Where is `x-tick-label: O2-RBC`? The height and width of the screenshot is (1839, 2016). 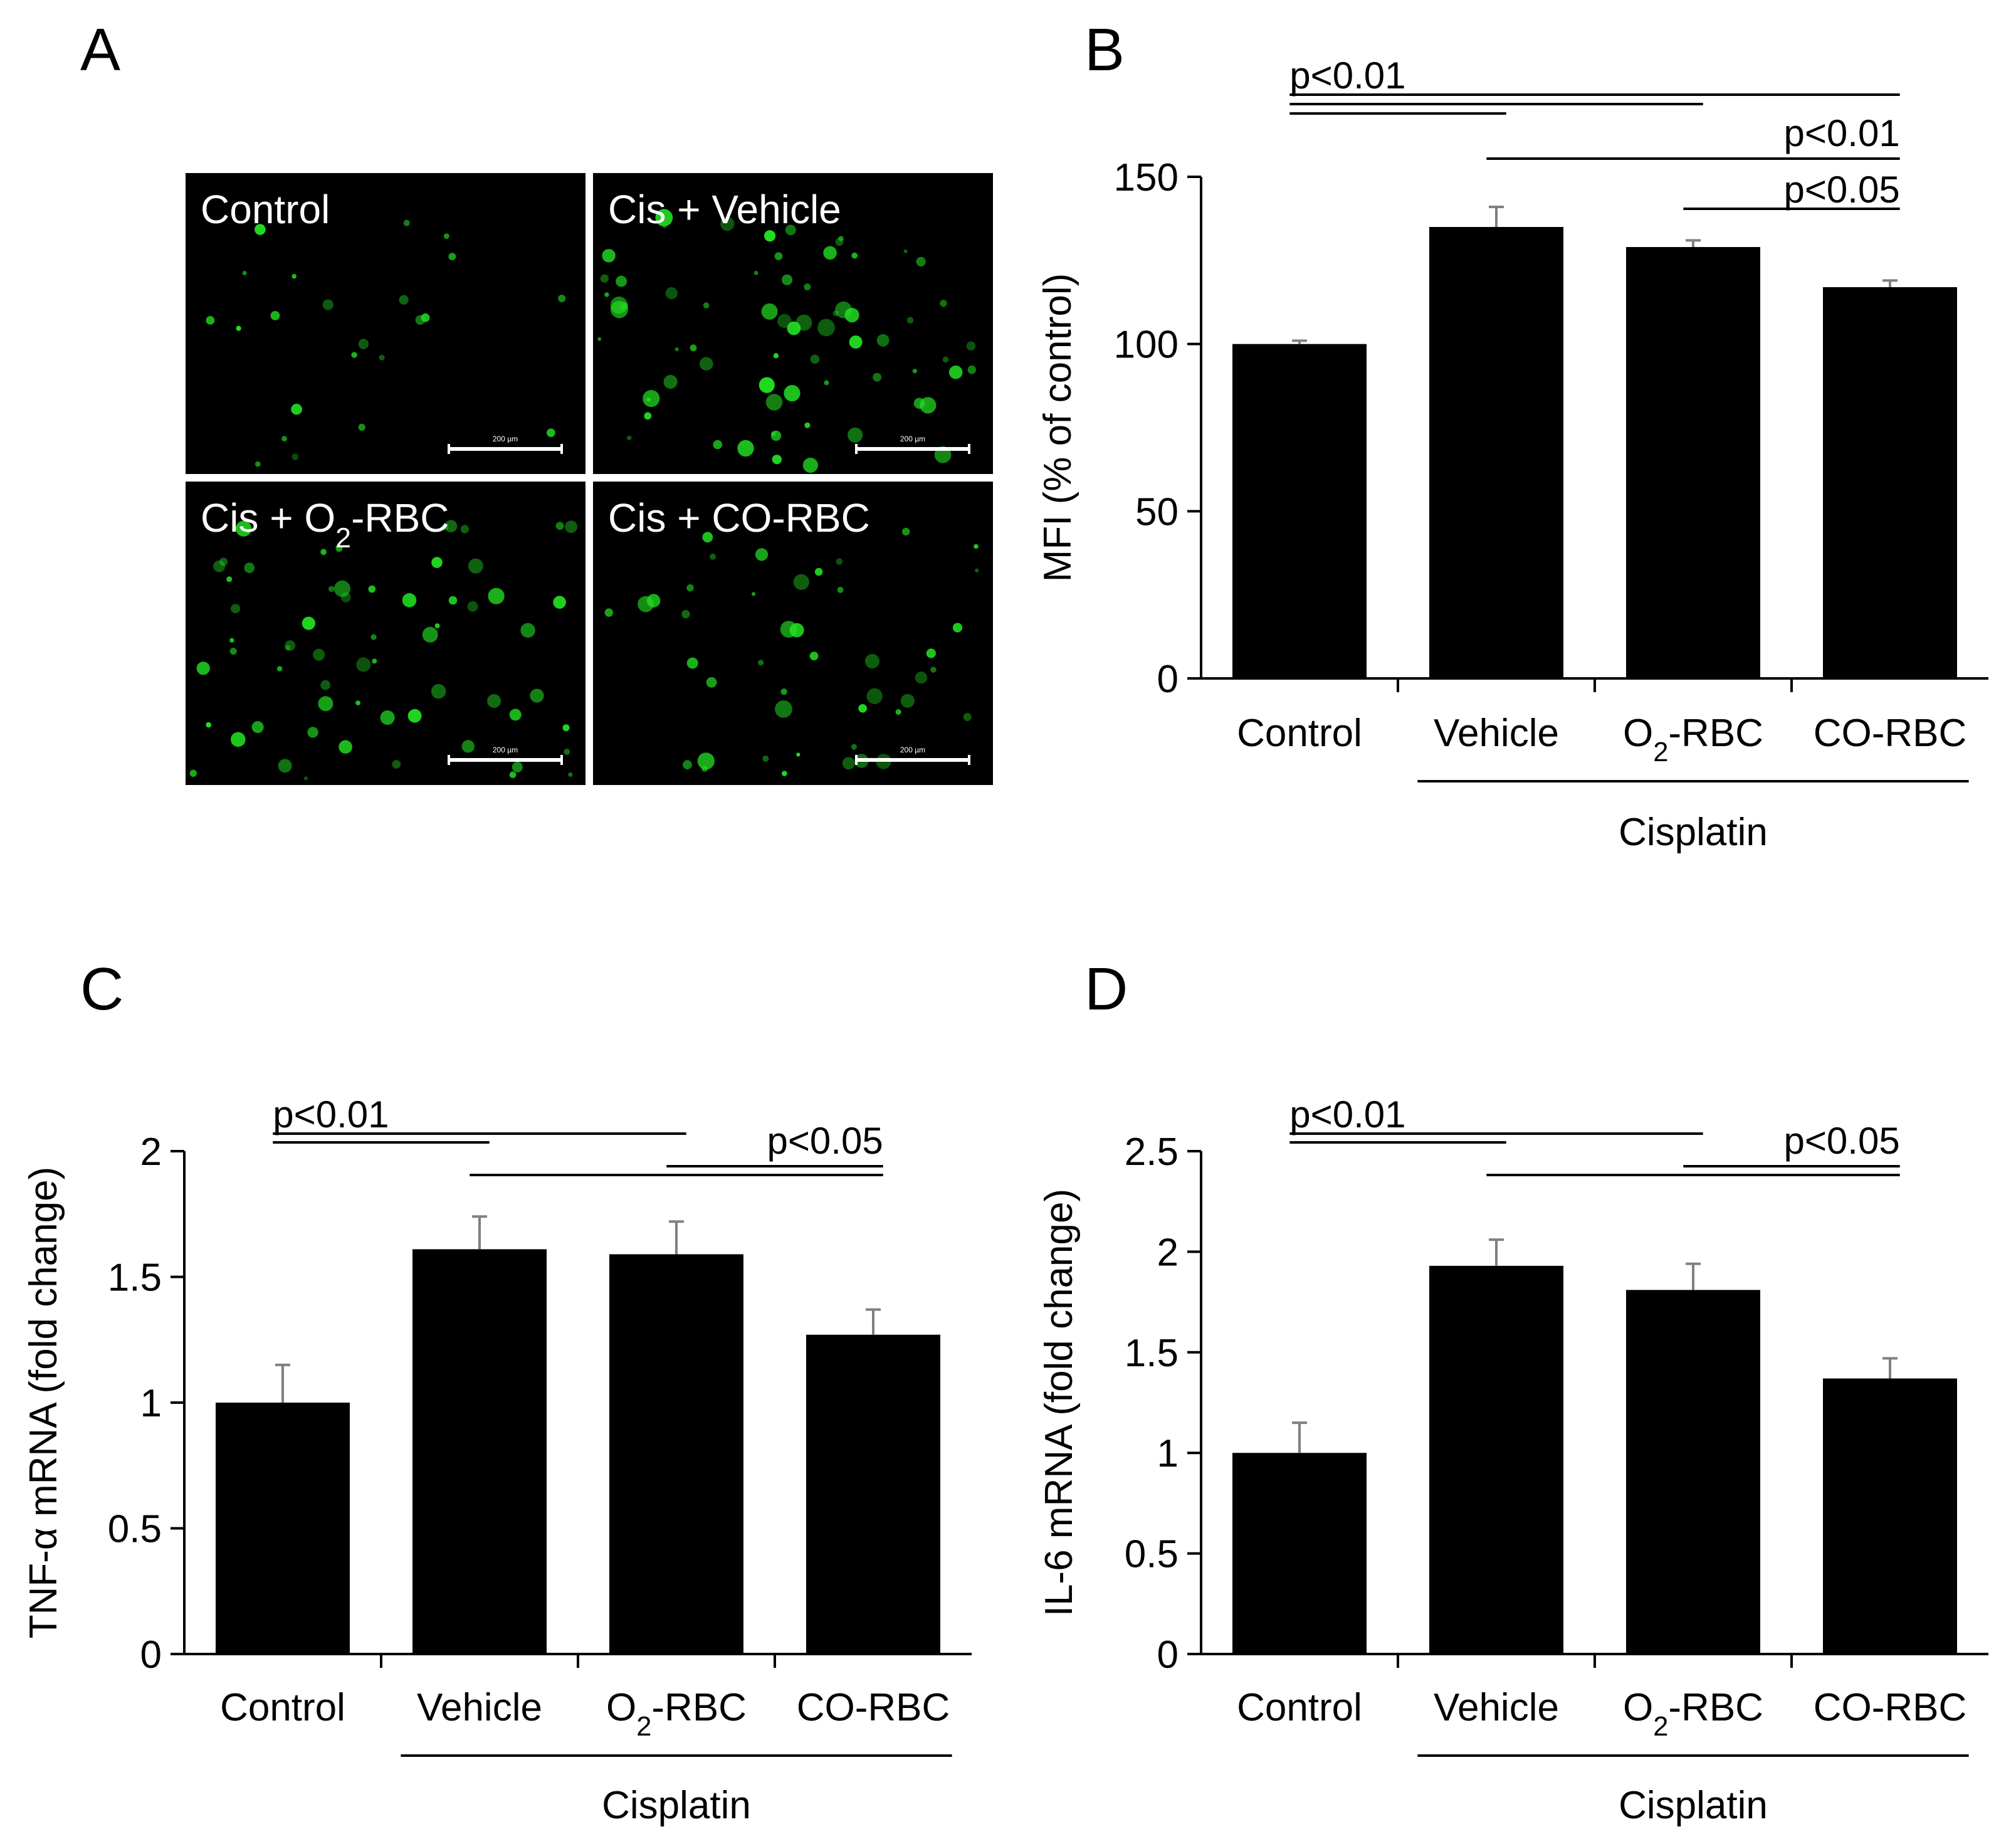 x-tick-label: O2-RBC is located at coordinates (1693, 739).